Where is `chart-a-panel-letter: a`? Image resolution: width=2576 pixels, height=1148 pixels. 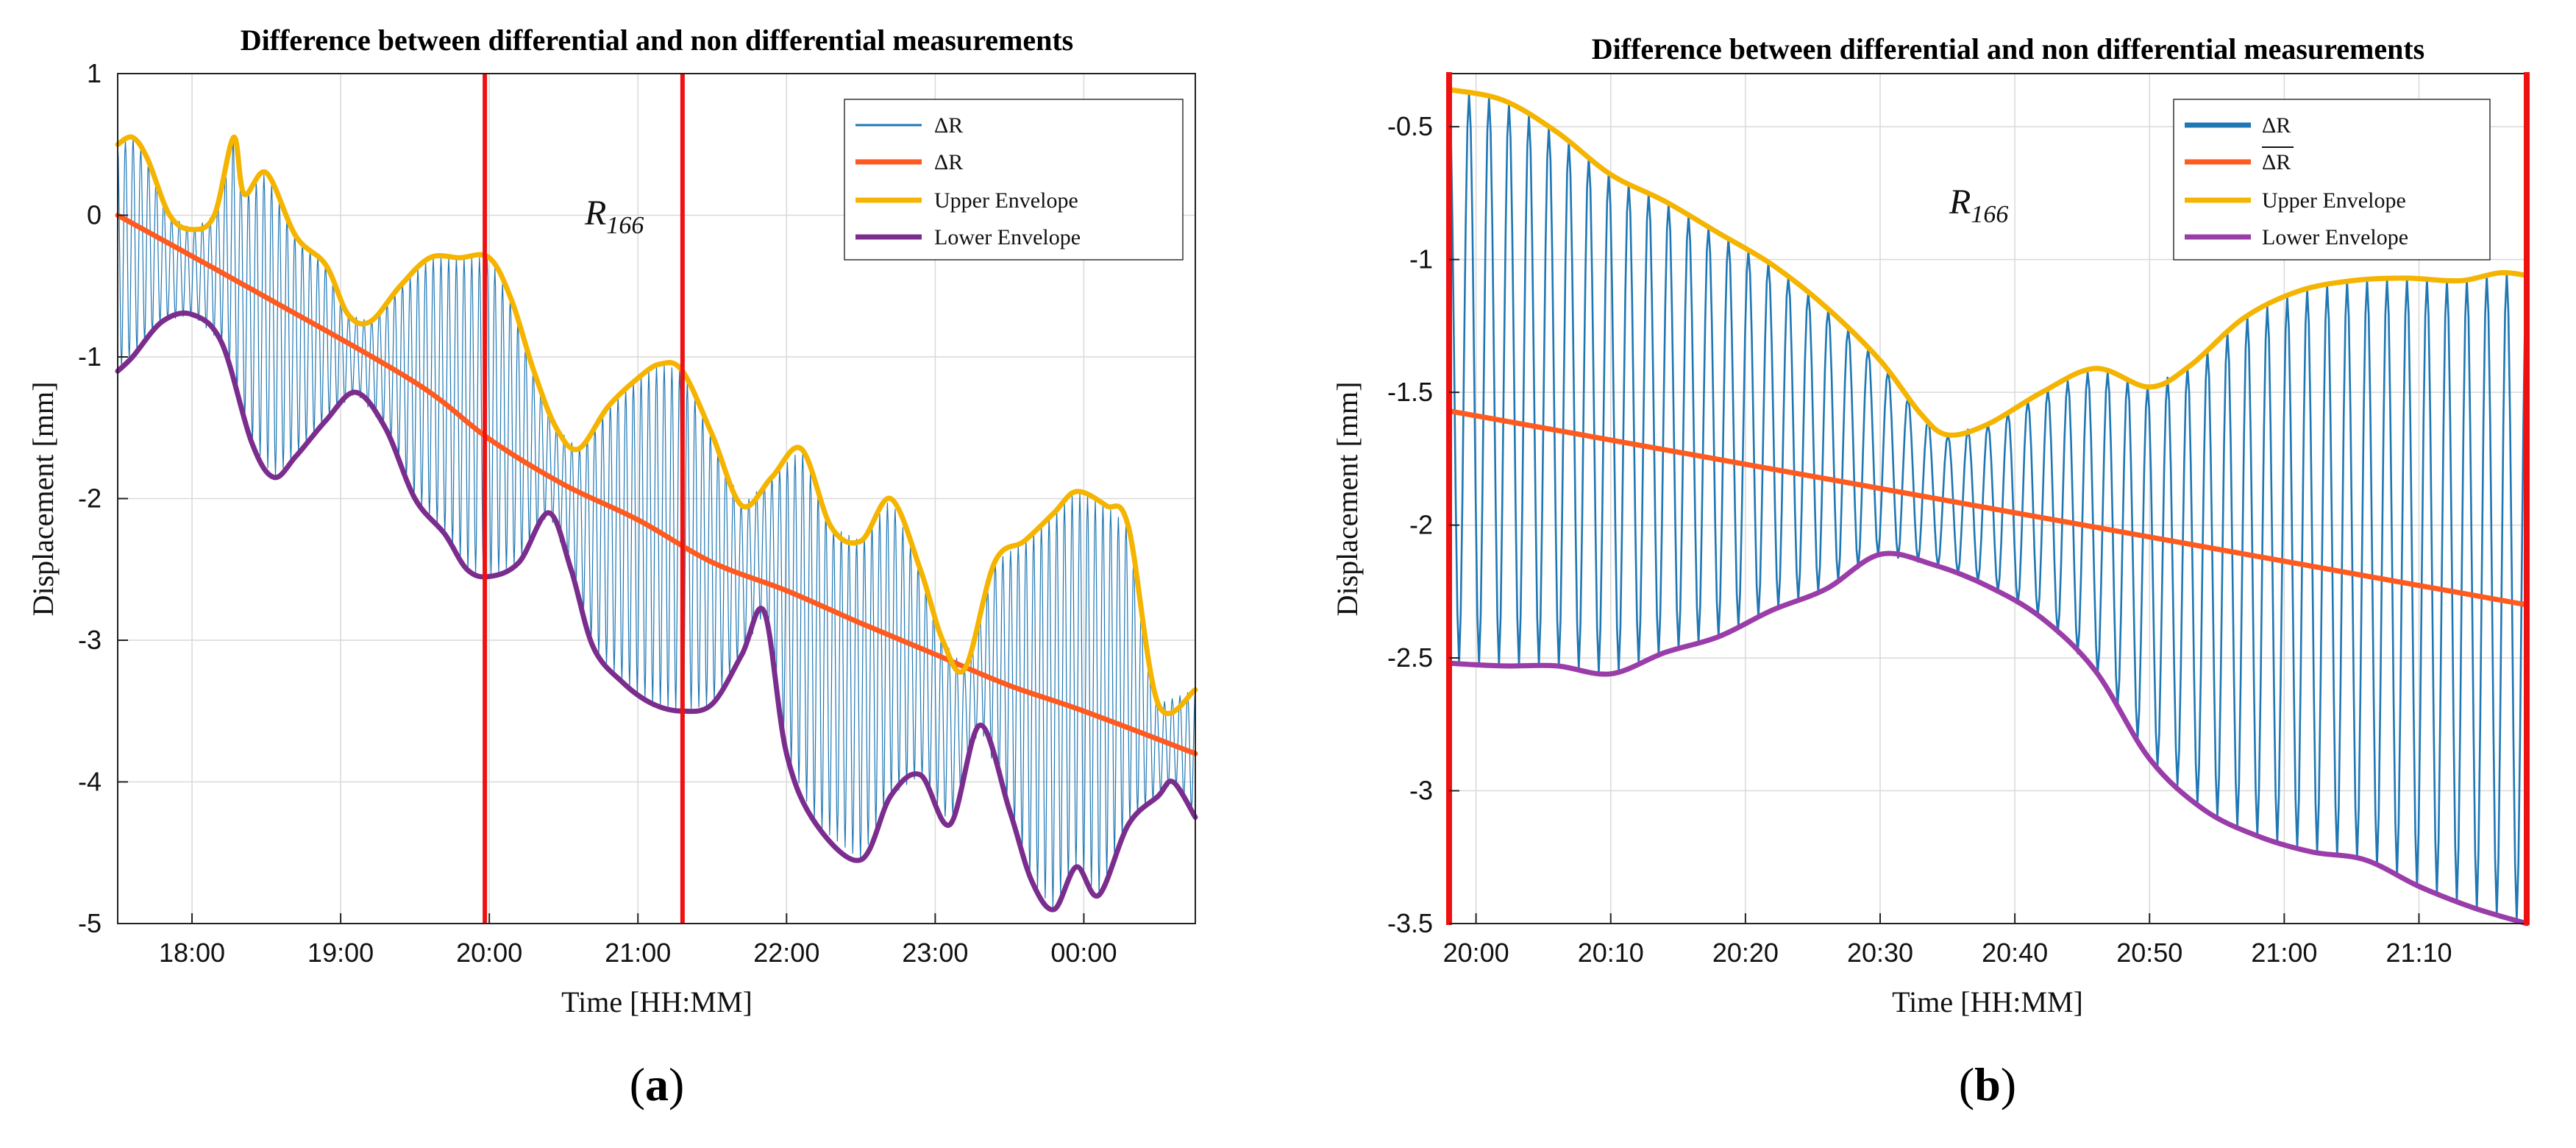
chart-a-panel-letter: a is located at coordinates (657, 1084).